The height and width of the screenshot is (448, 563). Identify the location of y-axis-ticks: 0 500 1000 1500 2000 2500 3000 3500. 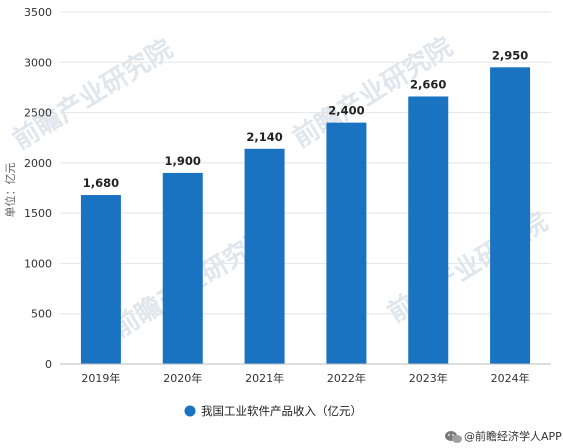
(38, 188).